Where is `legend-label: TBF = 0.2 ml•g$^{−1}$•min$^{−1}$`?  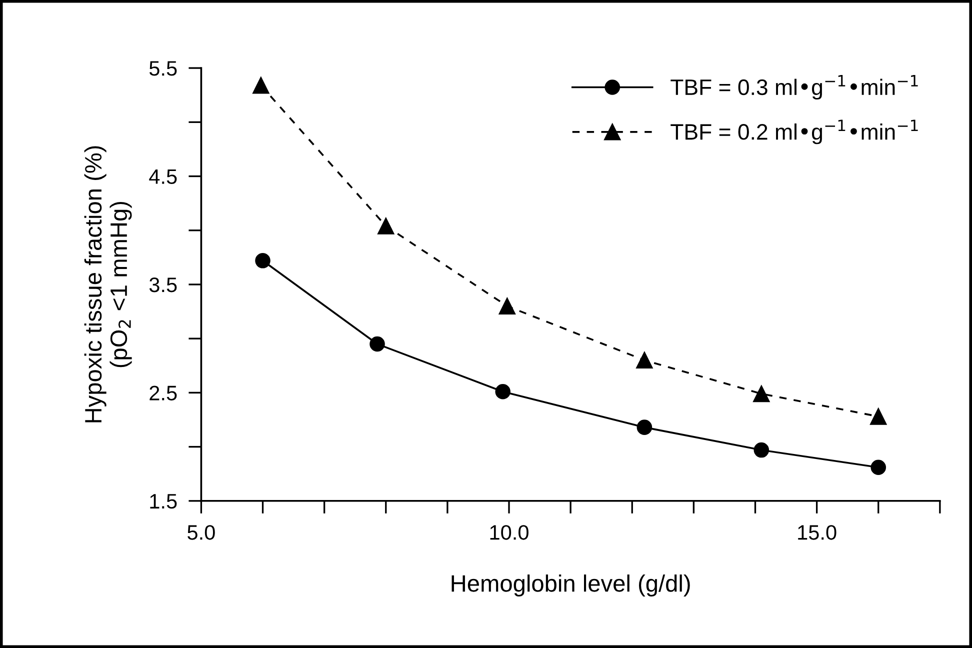 legend-label: TBF = 0.2 ml•g$^{−1}$•min$^{−1}$ is located at coordinates (794, 132).